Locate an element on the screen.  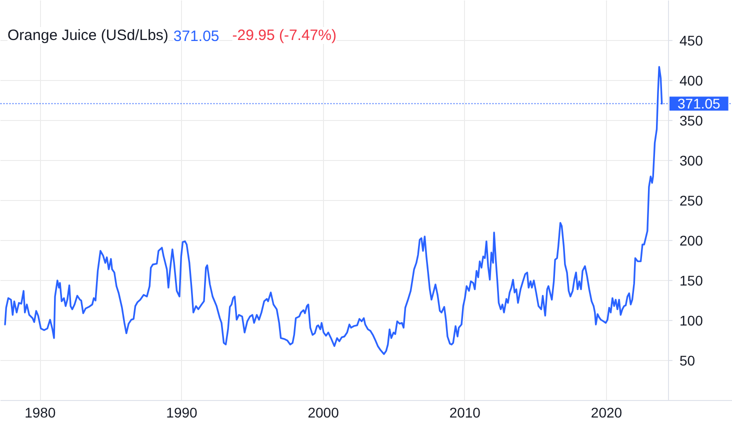
y-tick-label: 400 is located at coordinates (692, 80).